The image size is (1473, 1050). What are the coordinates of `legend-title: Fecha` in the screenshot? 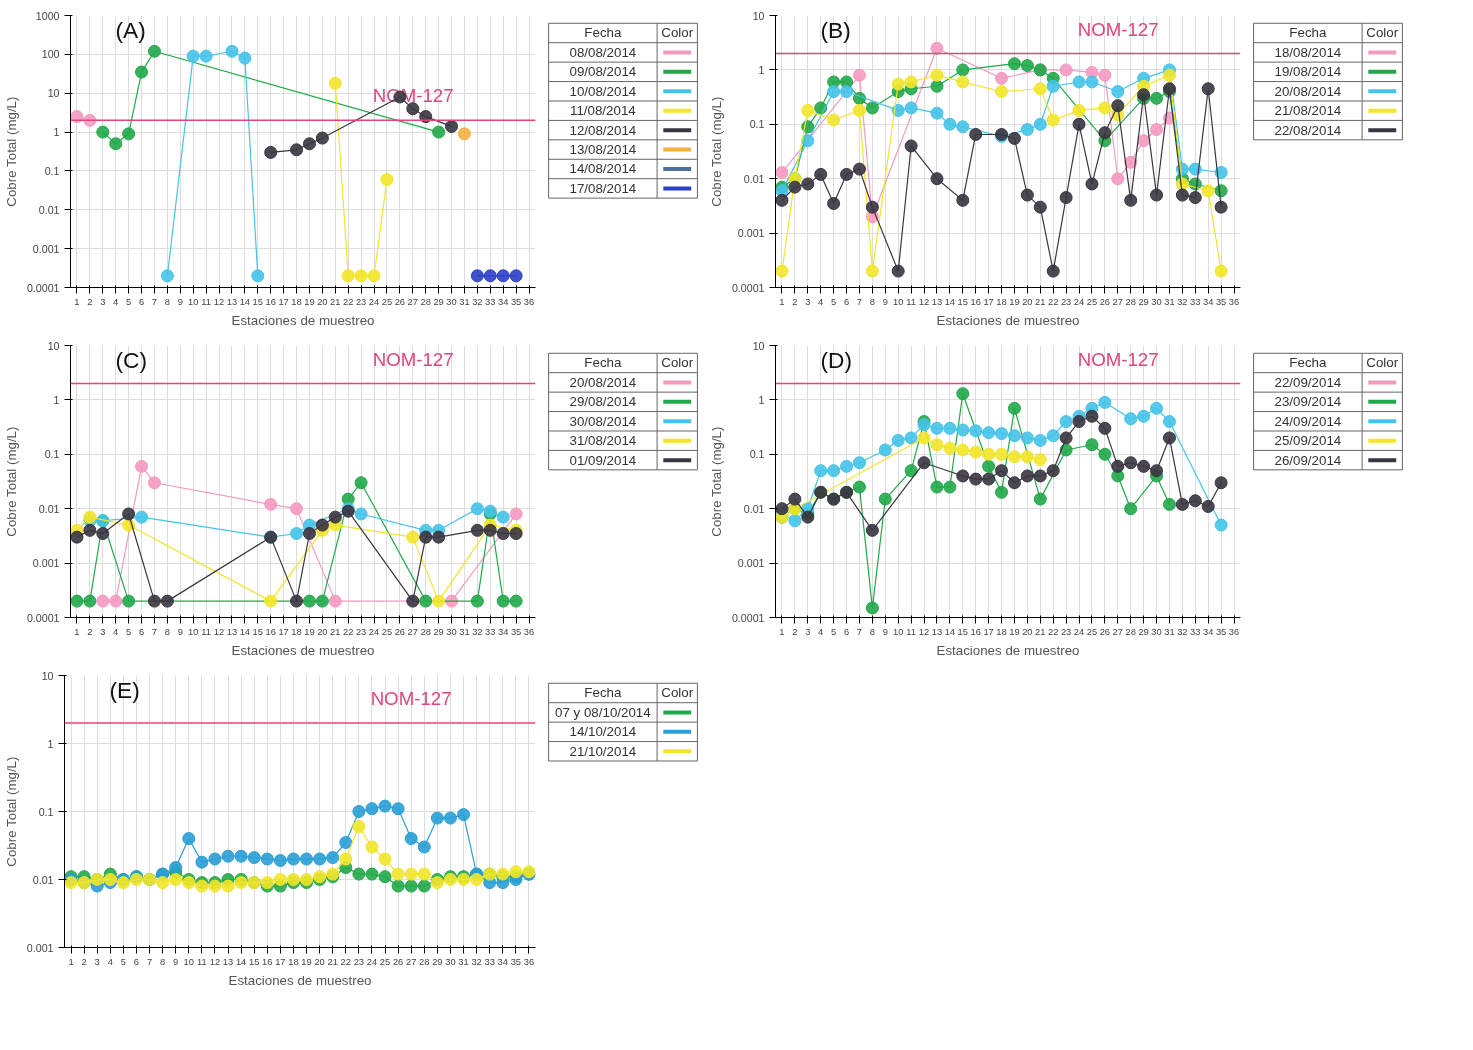 It's located at (1308, 363).